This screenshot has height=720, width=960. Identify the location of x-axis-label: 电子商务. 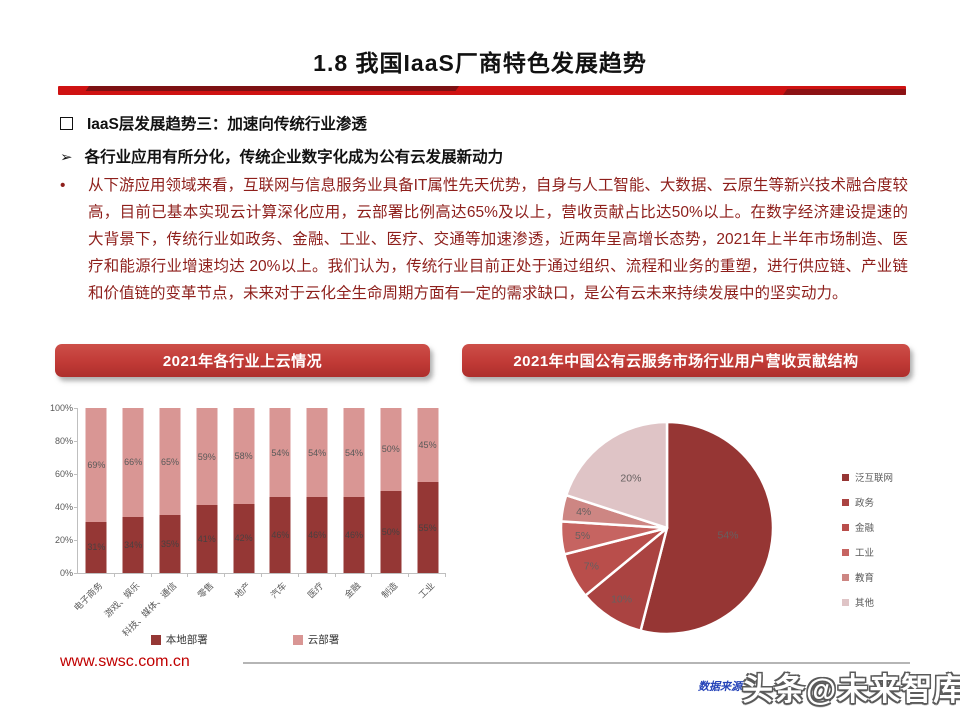
(88, 596).